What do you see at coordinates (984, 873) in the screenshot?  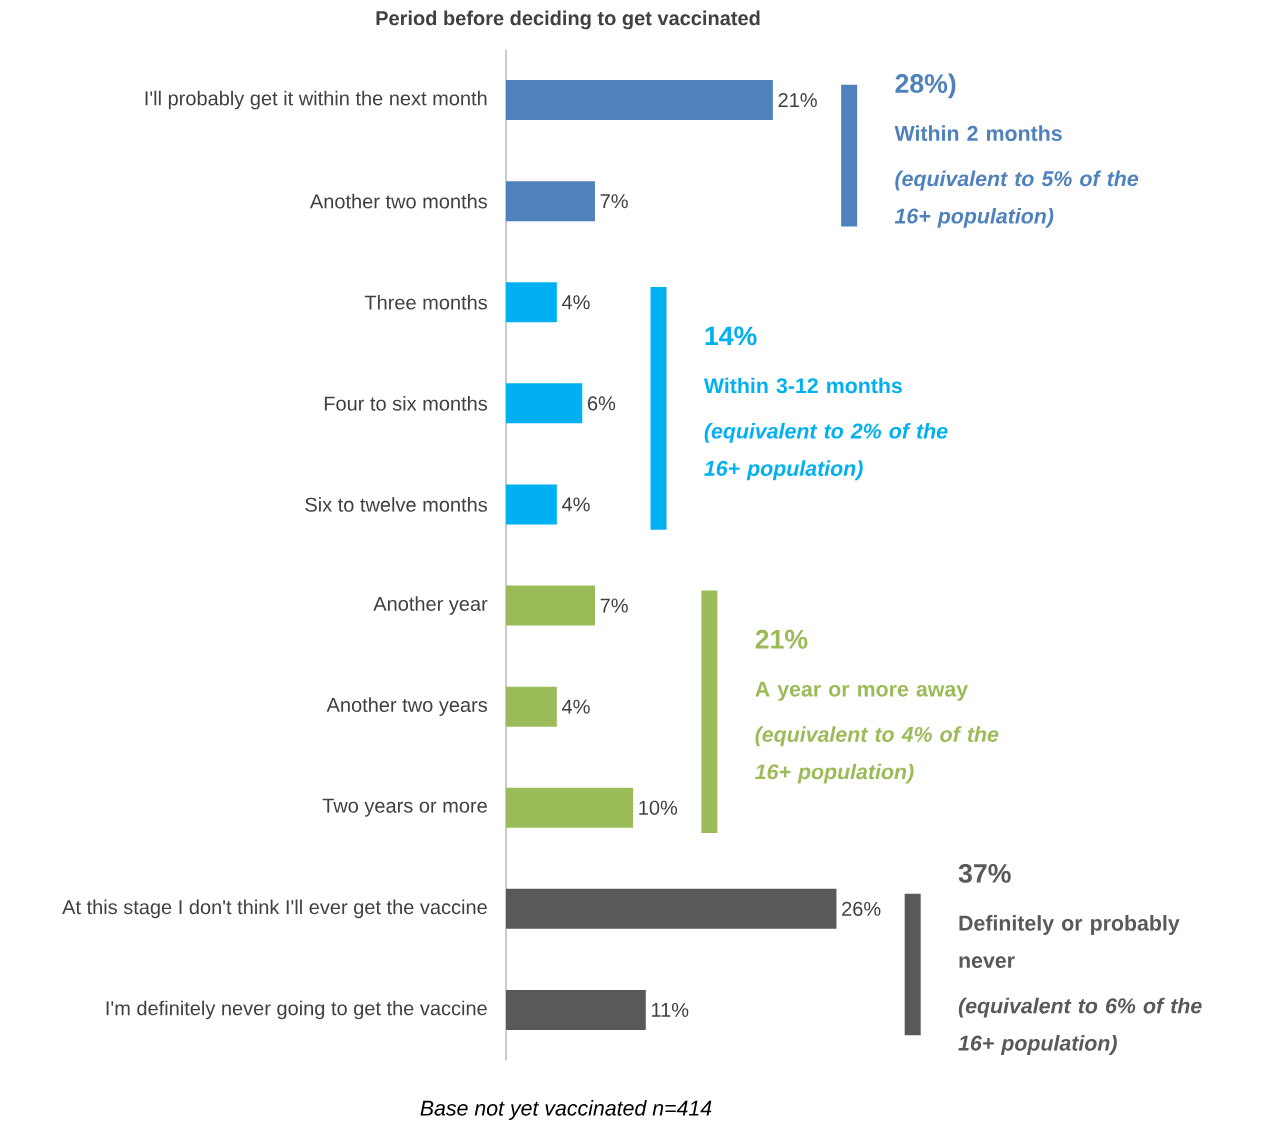 I see `text: 37%` at bounding box center [984, 873].